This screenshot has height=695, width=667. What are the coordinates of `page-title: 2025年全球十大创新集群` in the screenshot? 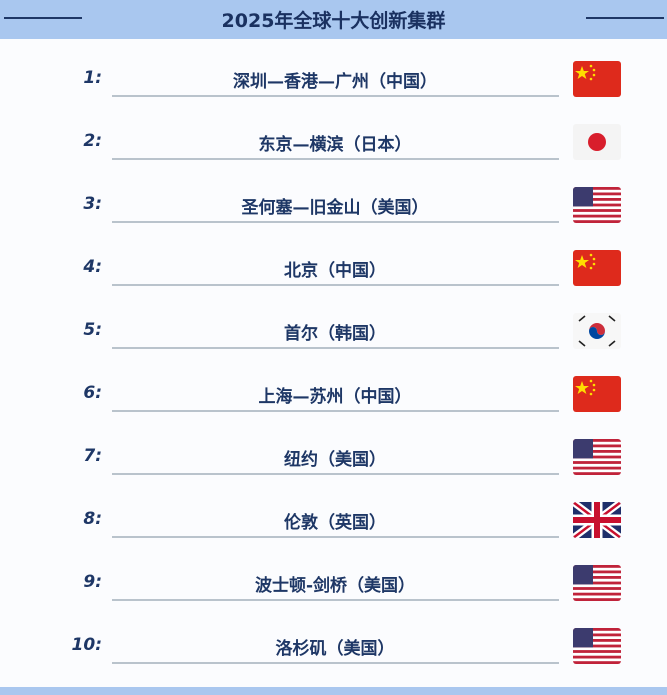 It's located at (333, 21).